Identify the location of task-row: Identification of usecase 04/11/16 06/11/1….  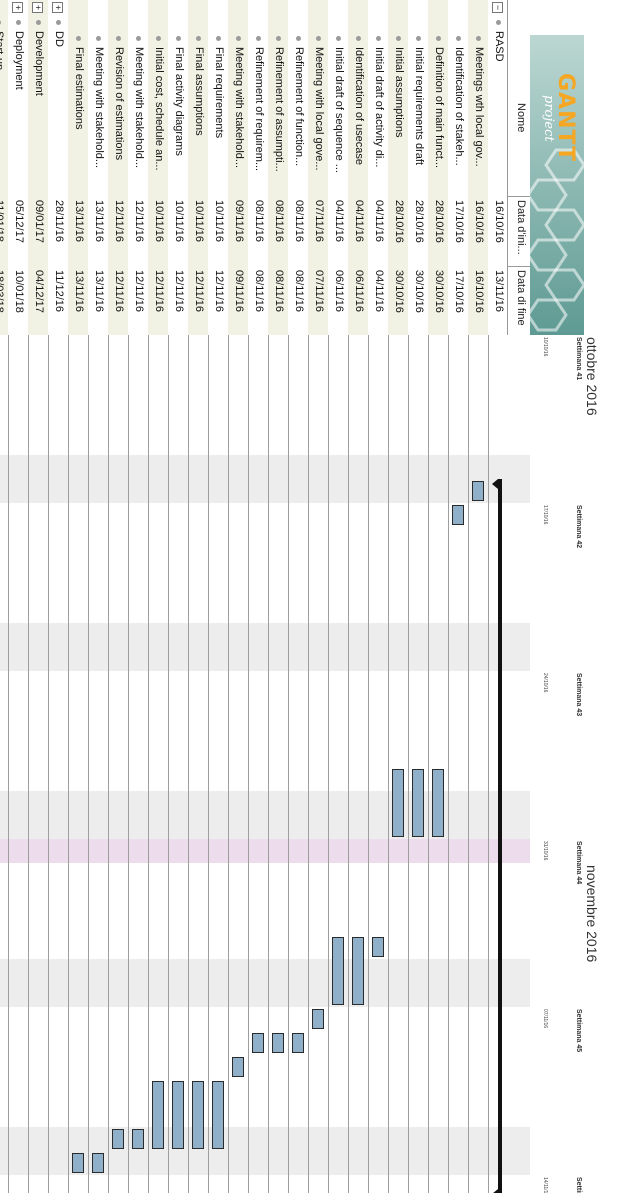
(358, 167).